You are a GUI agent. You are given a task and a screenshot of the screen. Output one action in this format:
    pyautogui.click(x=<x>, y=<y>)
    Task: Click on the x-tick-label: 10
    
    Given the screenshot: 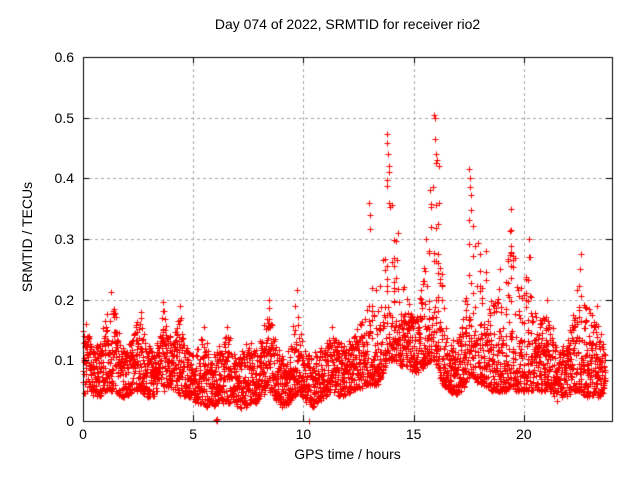 What is the action you would take?
    pyautogui.click(x=303, y=434)
    